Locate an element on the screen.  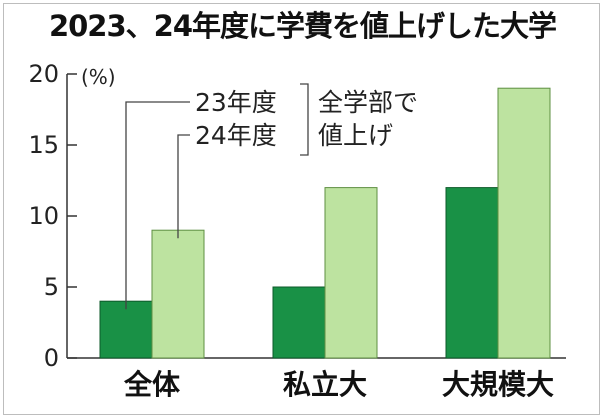
chart-title: 2023、24年度に学費を値上げした大学 is located at coordinates (302, 26).